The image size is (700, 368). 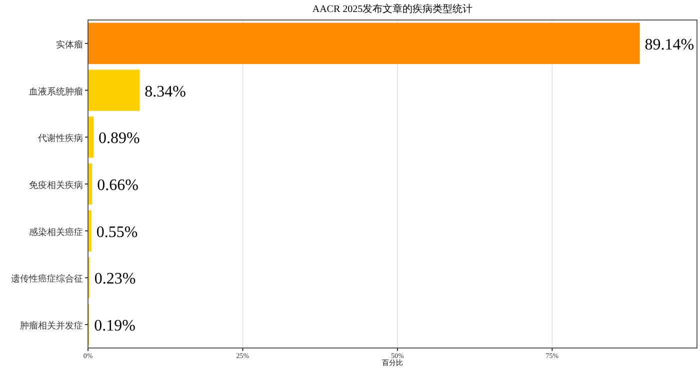 What do you see at coordinates (115, 279) in the screenshot?
I see `data-label: 0.23%` at bounding box center [115, 279].